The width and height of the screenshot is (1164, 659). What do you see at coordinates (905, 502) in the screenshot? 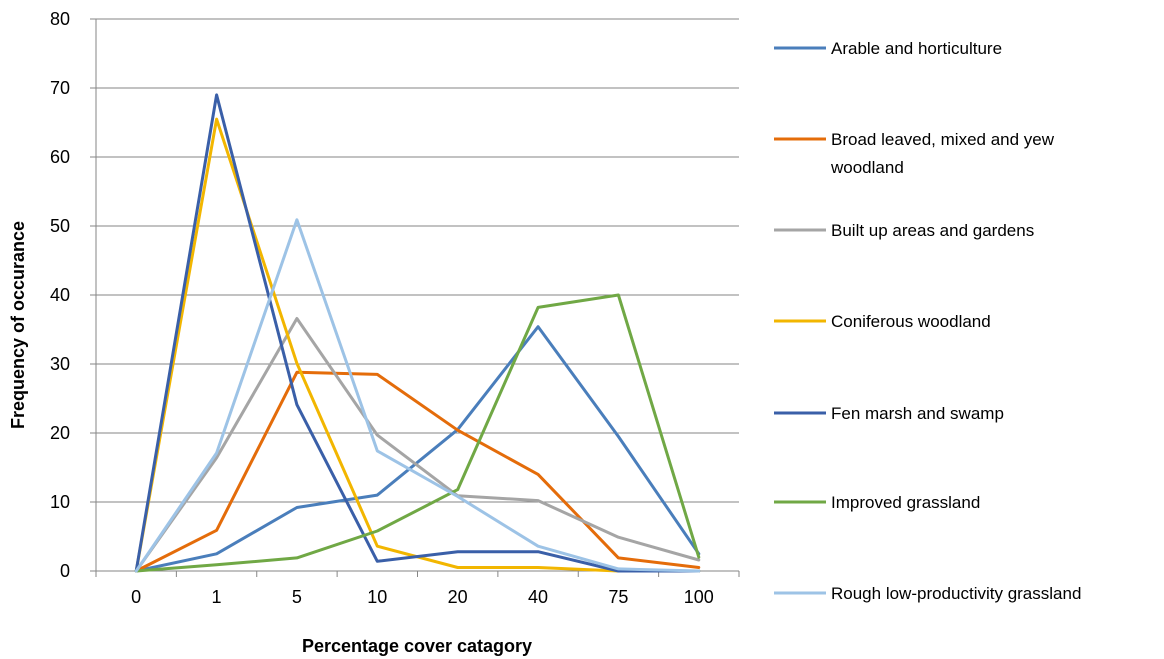
I see `legend-label: Improved grassland` at bounding box center [905, 502].